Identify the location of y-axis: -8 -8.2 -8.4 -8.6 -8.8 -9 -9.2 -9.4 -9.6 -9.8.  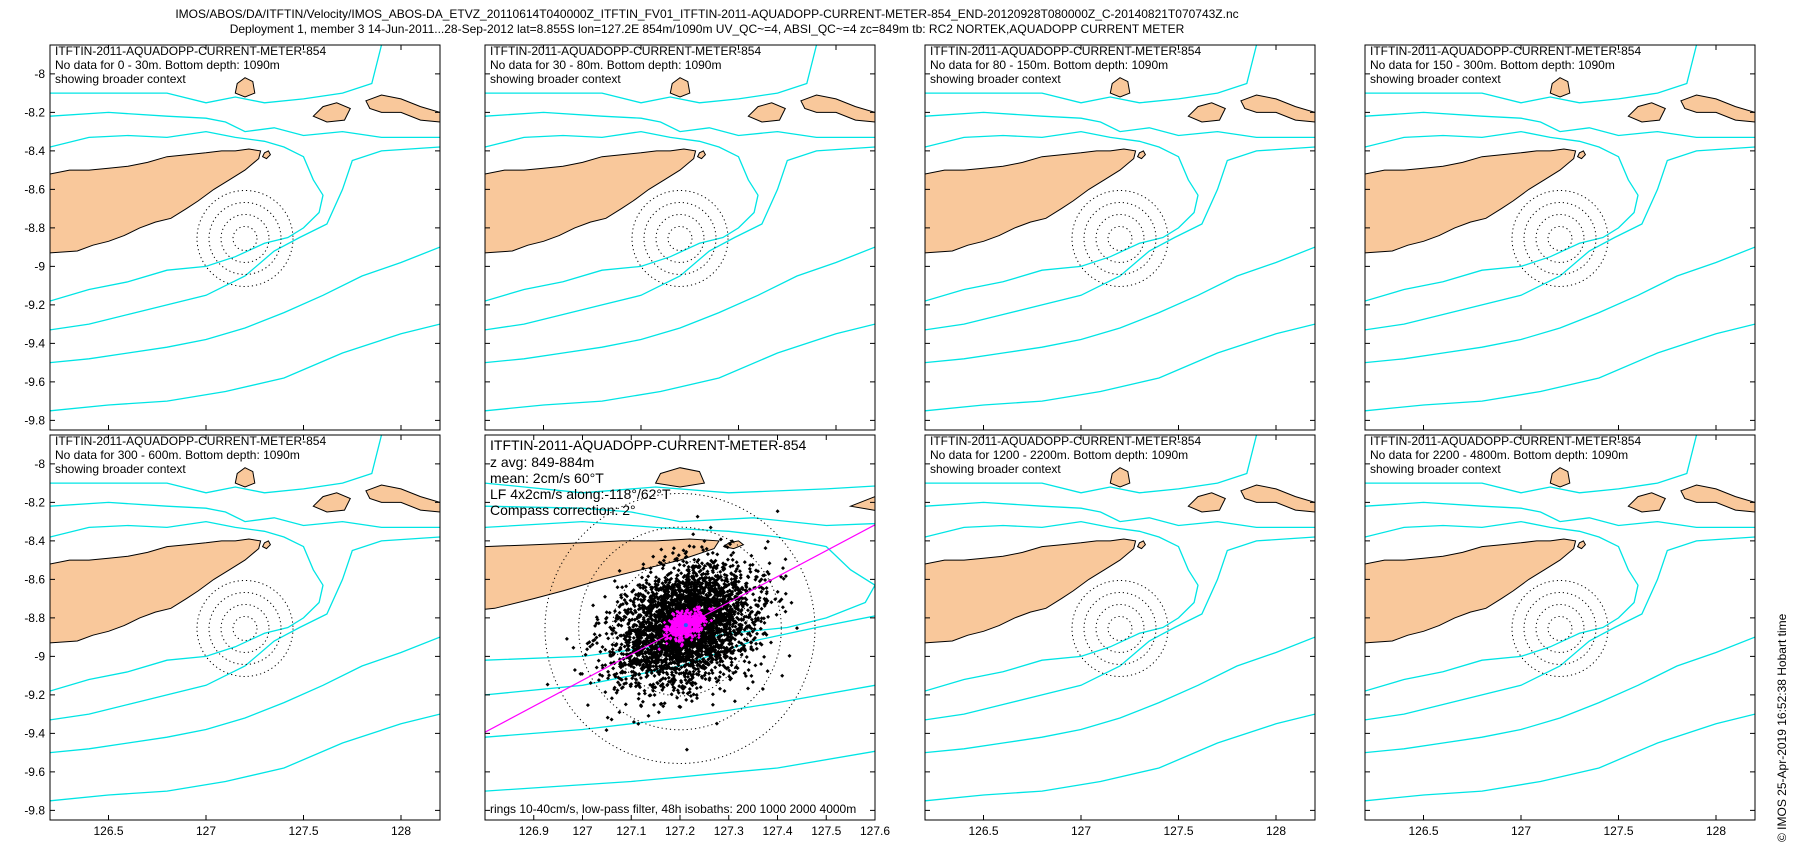
(232, 637).